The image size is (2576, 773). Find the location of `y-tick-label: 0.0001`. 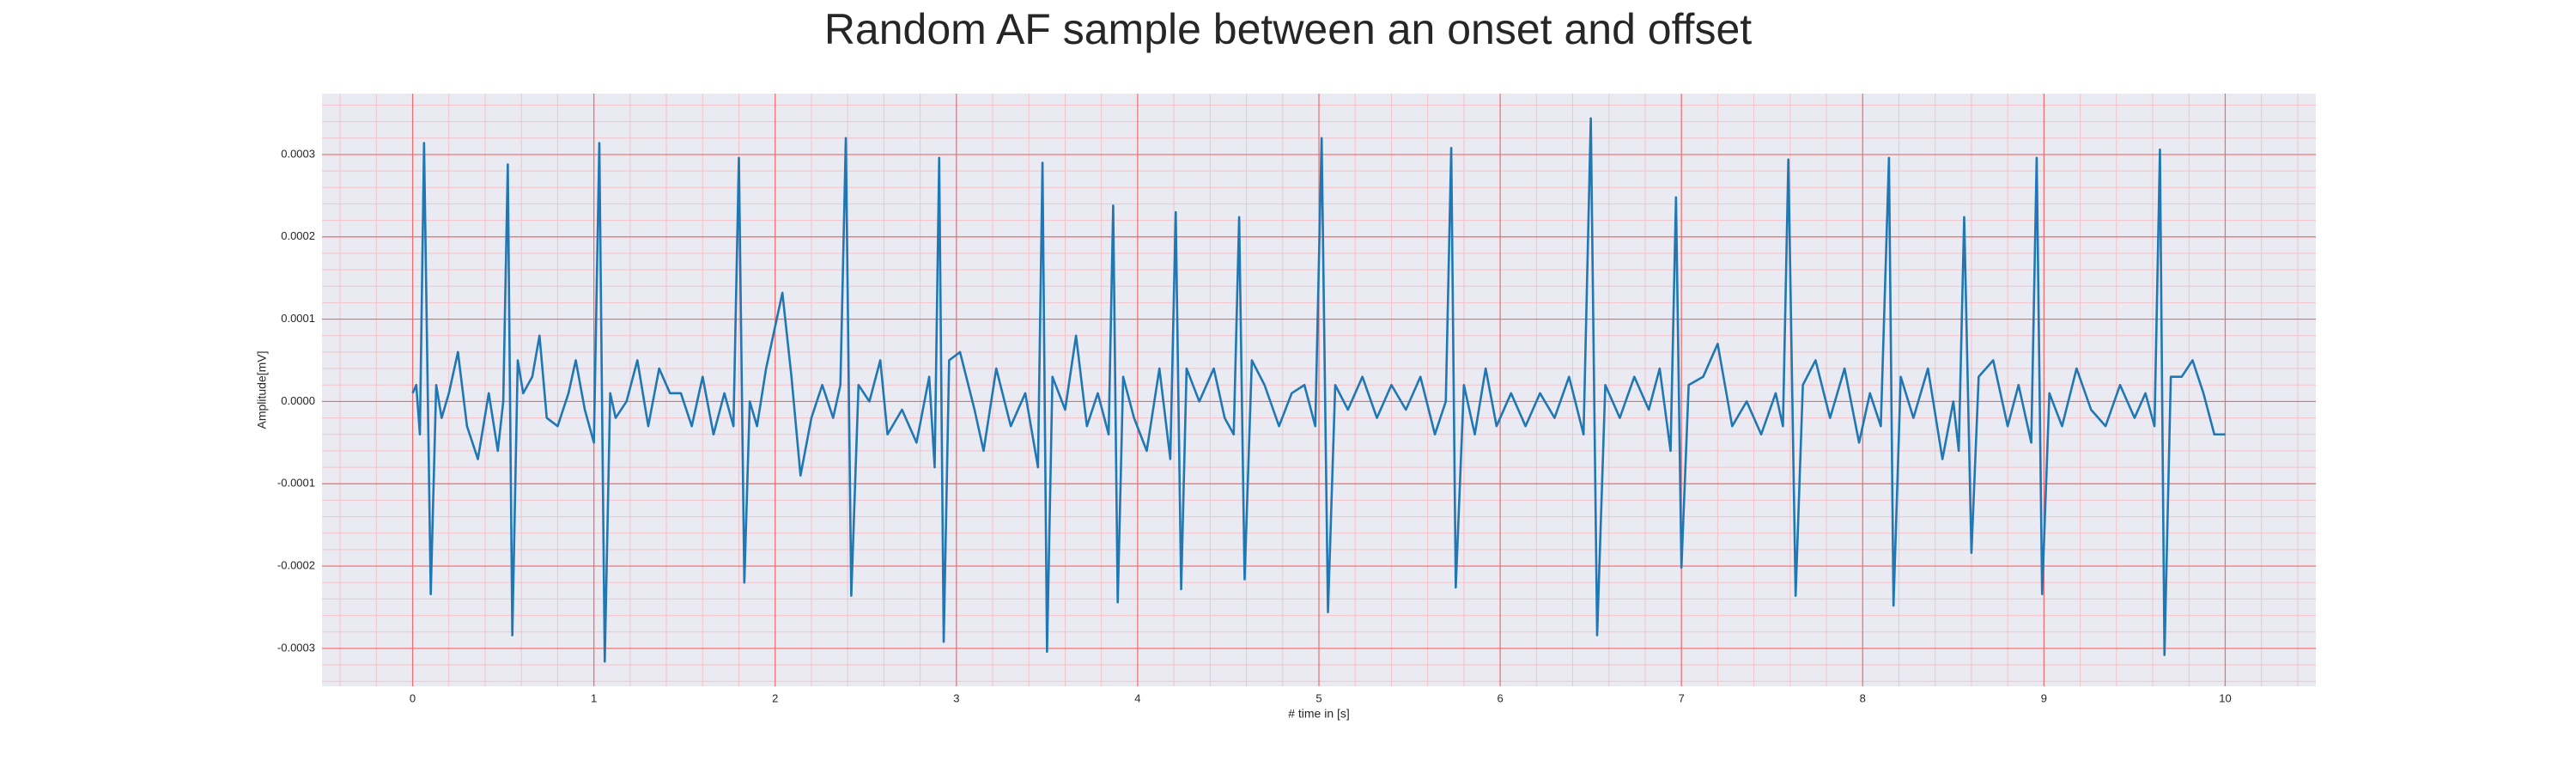

y-tick-label: 0.0001 is located at coordinates (298, 318).